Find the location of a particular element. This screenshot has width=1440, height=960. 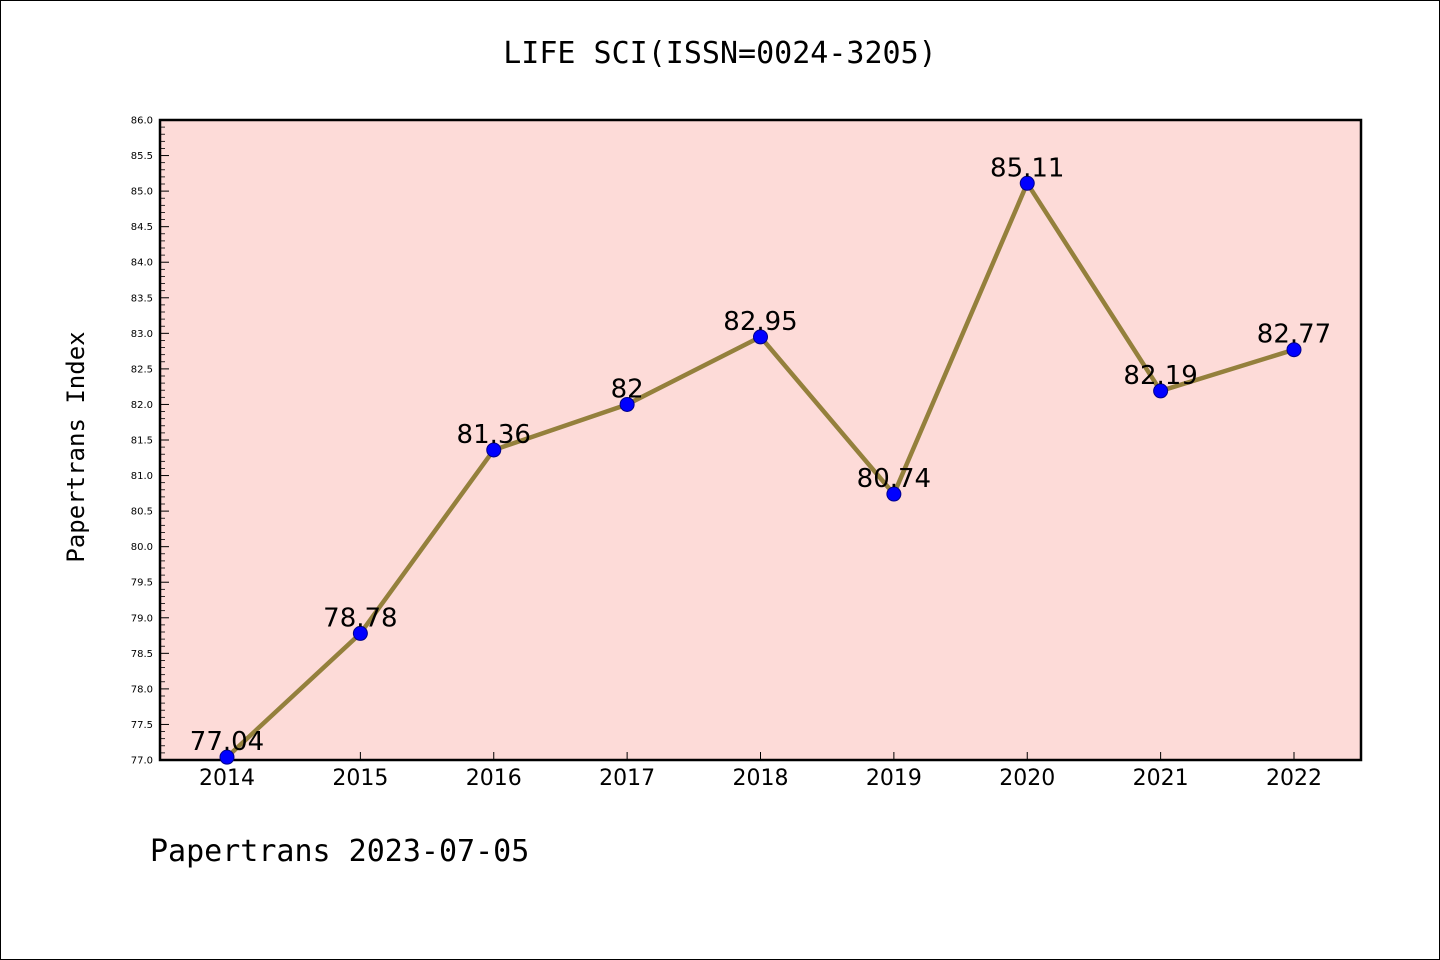

y-tick-label: 86.0 is located at coordinates (142, 121).